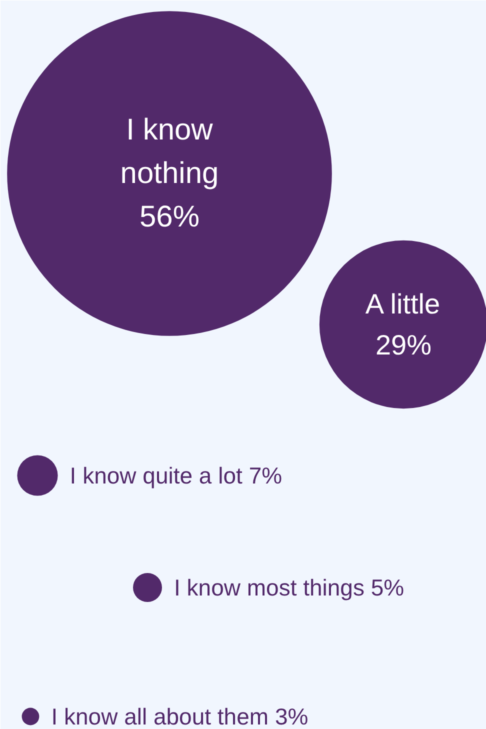 This screenshot has height=729, width=486. I want to click on category-label: I know most things, so click(269, 587).